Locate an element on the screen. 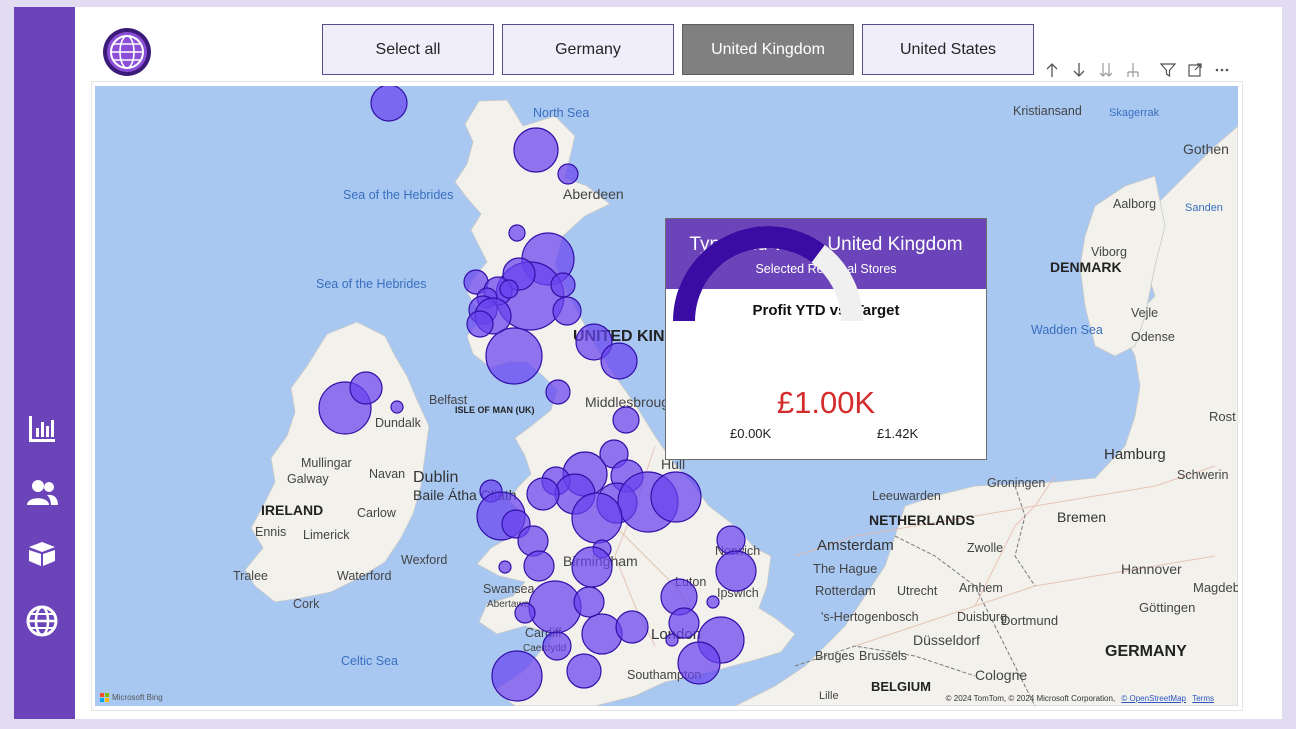 This screenshot has height=729, width=1296. focus-mode-icon is located at coordinates (1195, 70).